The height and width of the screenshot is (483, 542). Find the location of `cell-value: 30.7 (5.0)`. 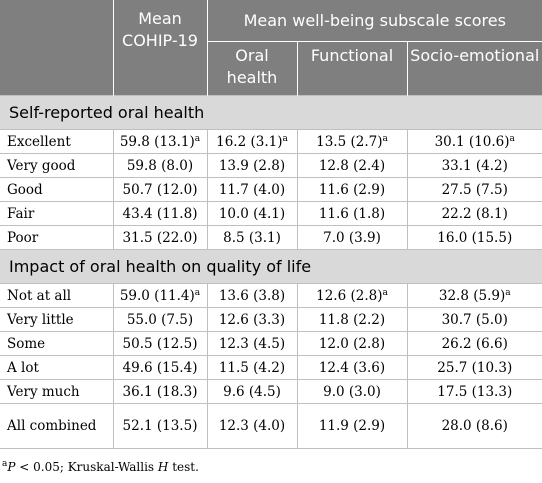

cell-value: 30.7 (5.0) is located at coordinates (474, 319).